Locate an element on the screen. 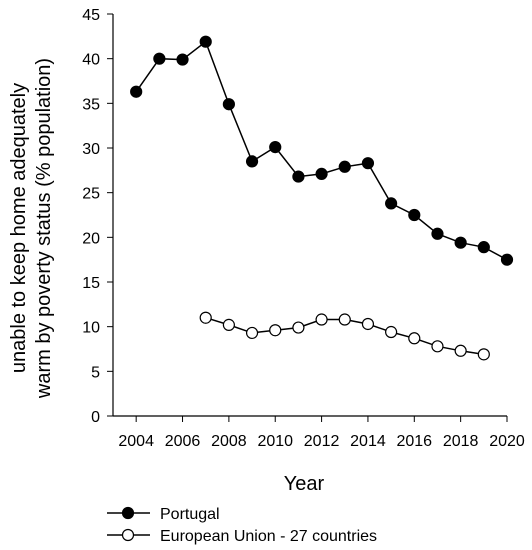 Image resolution: width=532 pixels, height=550 pixels. legend-label: Portugal is located at coordinates (190, 514).